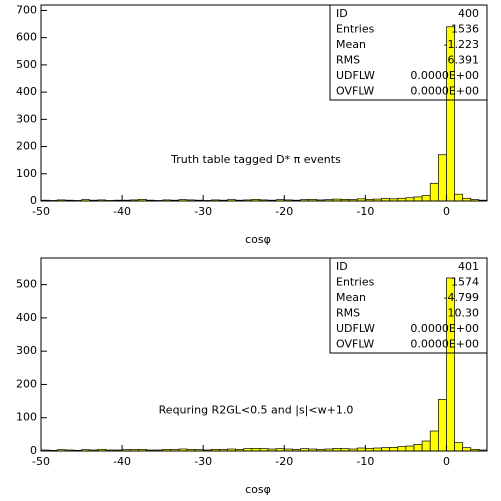 The width and height of the screenshot is (501, 501). Describe the element at coordinates (461, 44) in the screenshot. I see `stats-value: -1.223` at that location.